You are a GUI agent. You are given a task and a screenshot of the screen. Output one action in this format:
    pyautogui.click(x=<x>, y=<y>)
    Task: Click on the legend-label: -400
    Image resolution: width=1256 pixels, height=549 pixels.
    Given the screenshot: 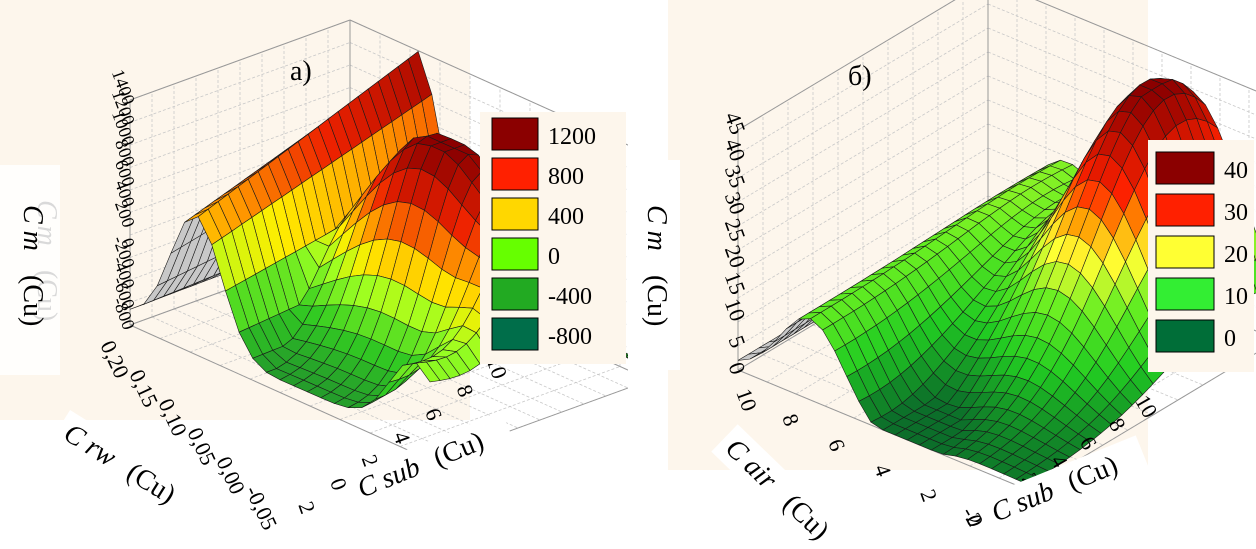 What is the action you would take?
    pyautogui.click(x=570, y=297)
    